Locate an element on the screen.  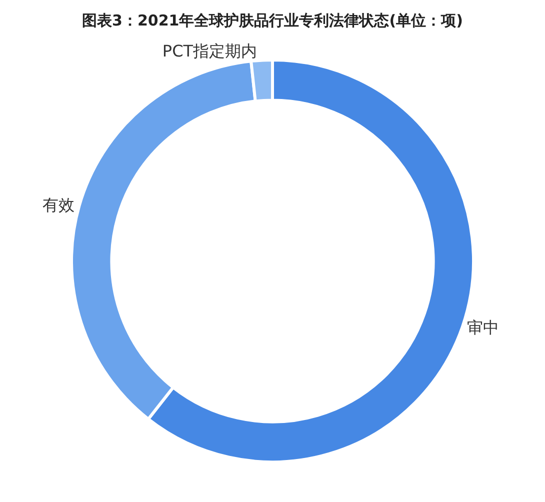
chart-title: 图表3：2021年全球护肤品行业专利法律状态(单位：项) is located at coordinates (272, 21).